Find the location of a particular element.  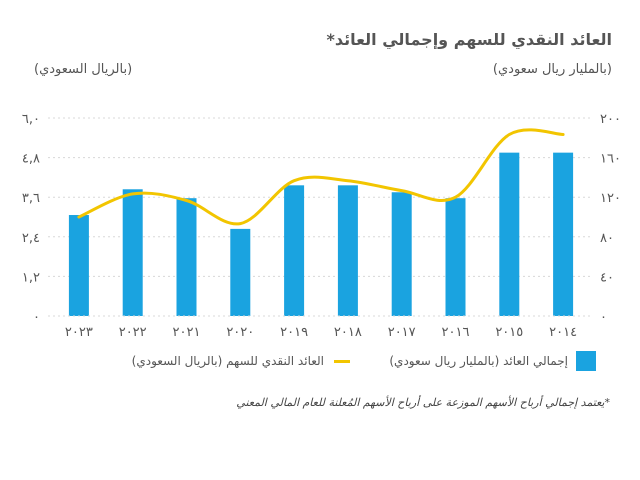

left-y-tick-label: ٦,٠ is located at coordinates (31, 119).